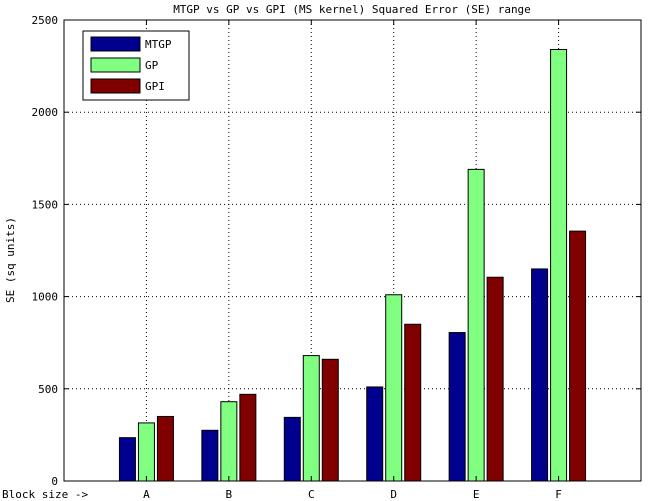 The width and height of the screenshot is (648, 501). What do you see at coordinates (558, 494) in the screenshot?
I see `x-tick-label: F` at bounding box center [558, 494].